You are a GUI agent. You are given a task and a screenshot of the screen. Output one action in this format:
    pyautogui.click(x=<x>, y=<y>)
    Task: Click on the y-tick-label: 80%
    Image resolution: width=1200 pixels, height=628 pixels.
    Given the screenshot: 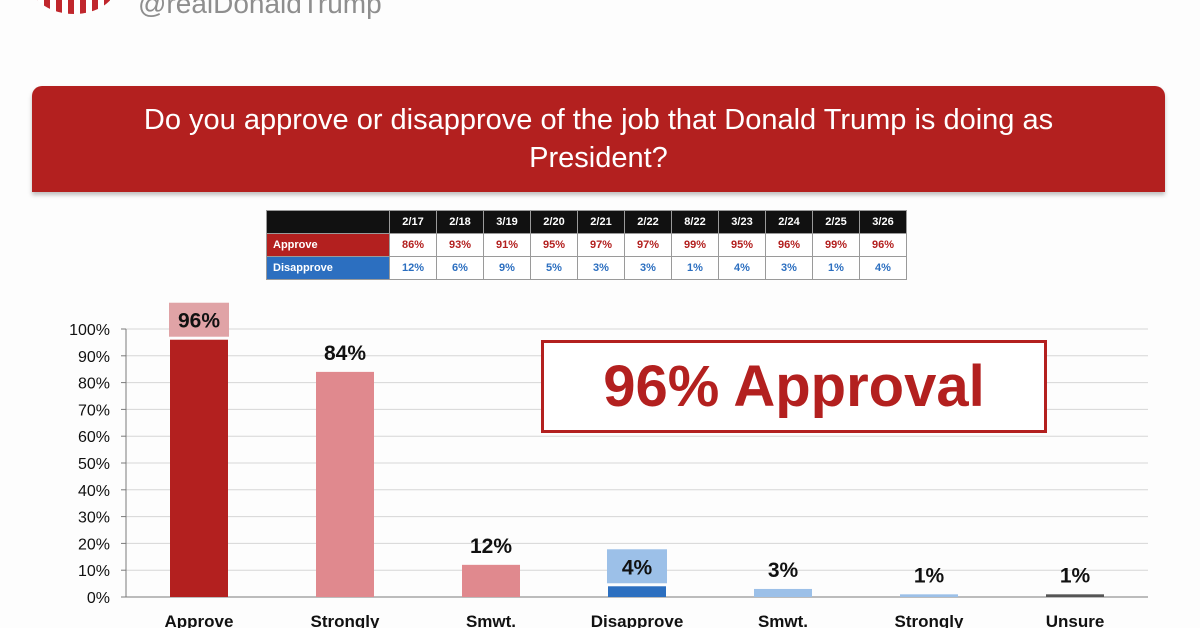 What is the action you would take?
    pyautogui.click(x=94, y=384)
    